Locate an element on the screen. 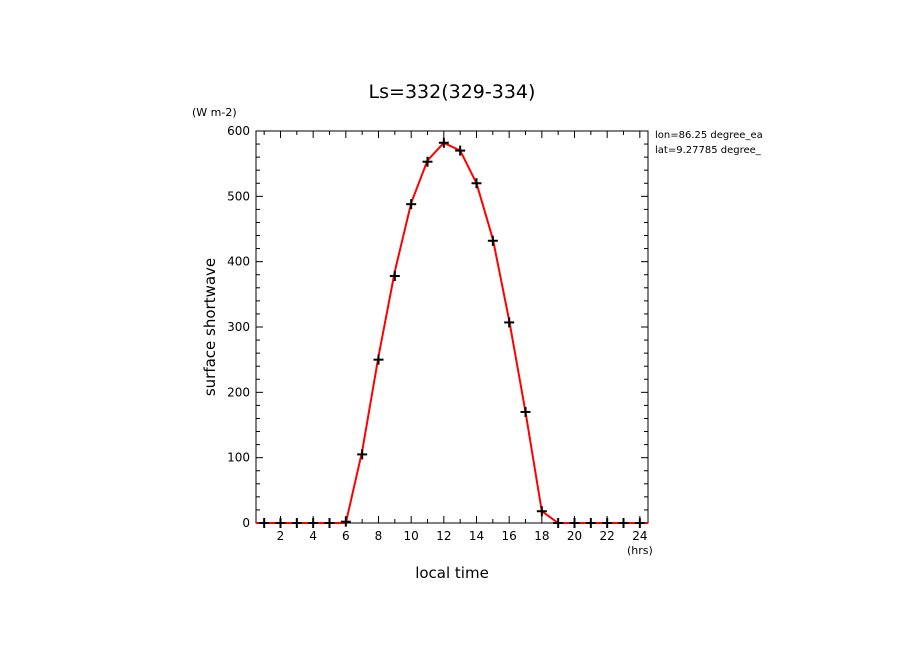 The image size is (904, 654). x-tick-label: 6 is located at coordinates (346, 536).